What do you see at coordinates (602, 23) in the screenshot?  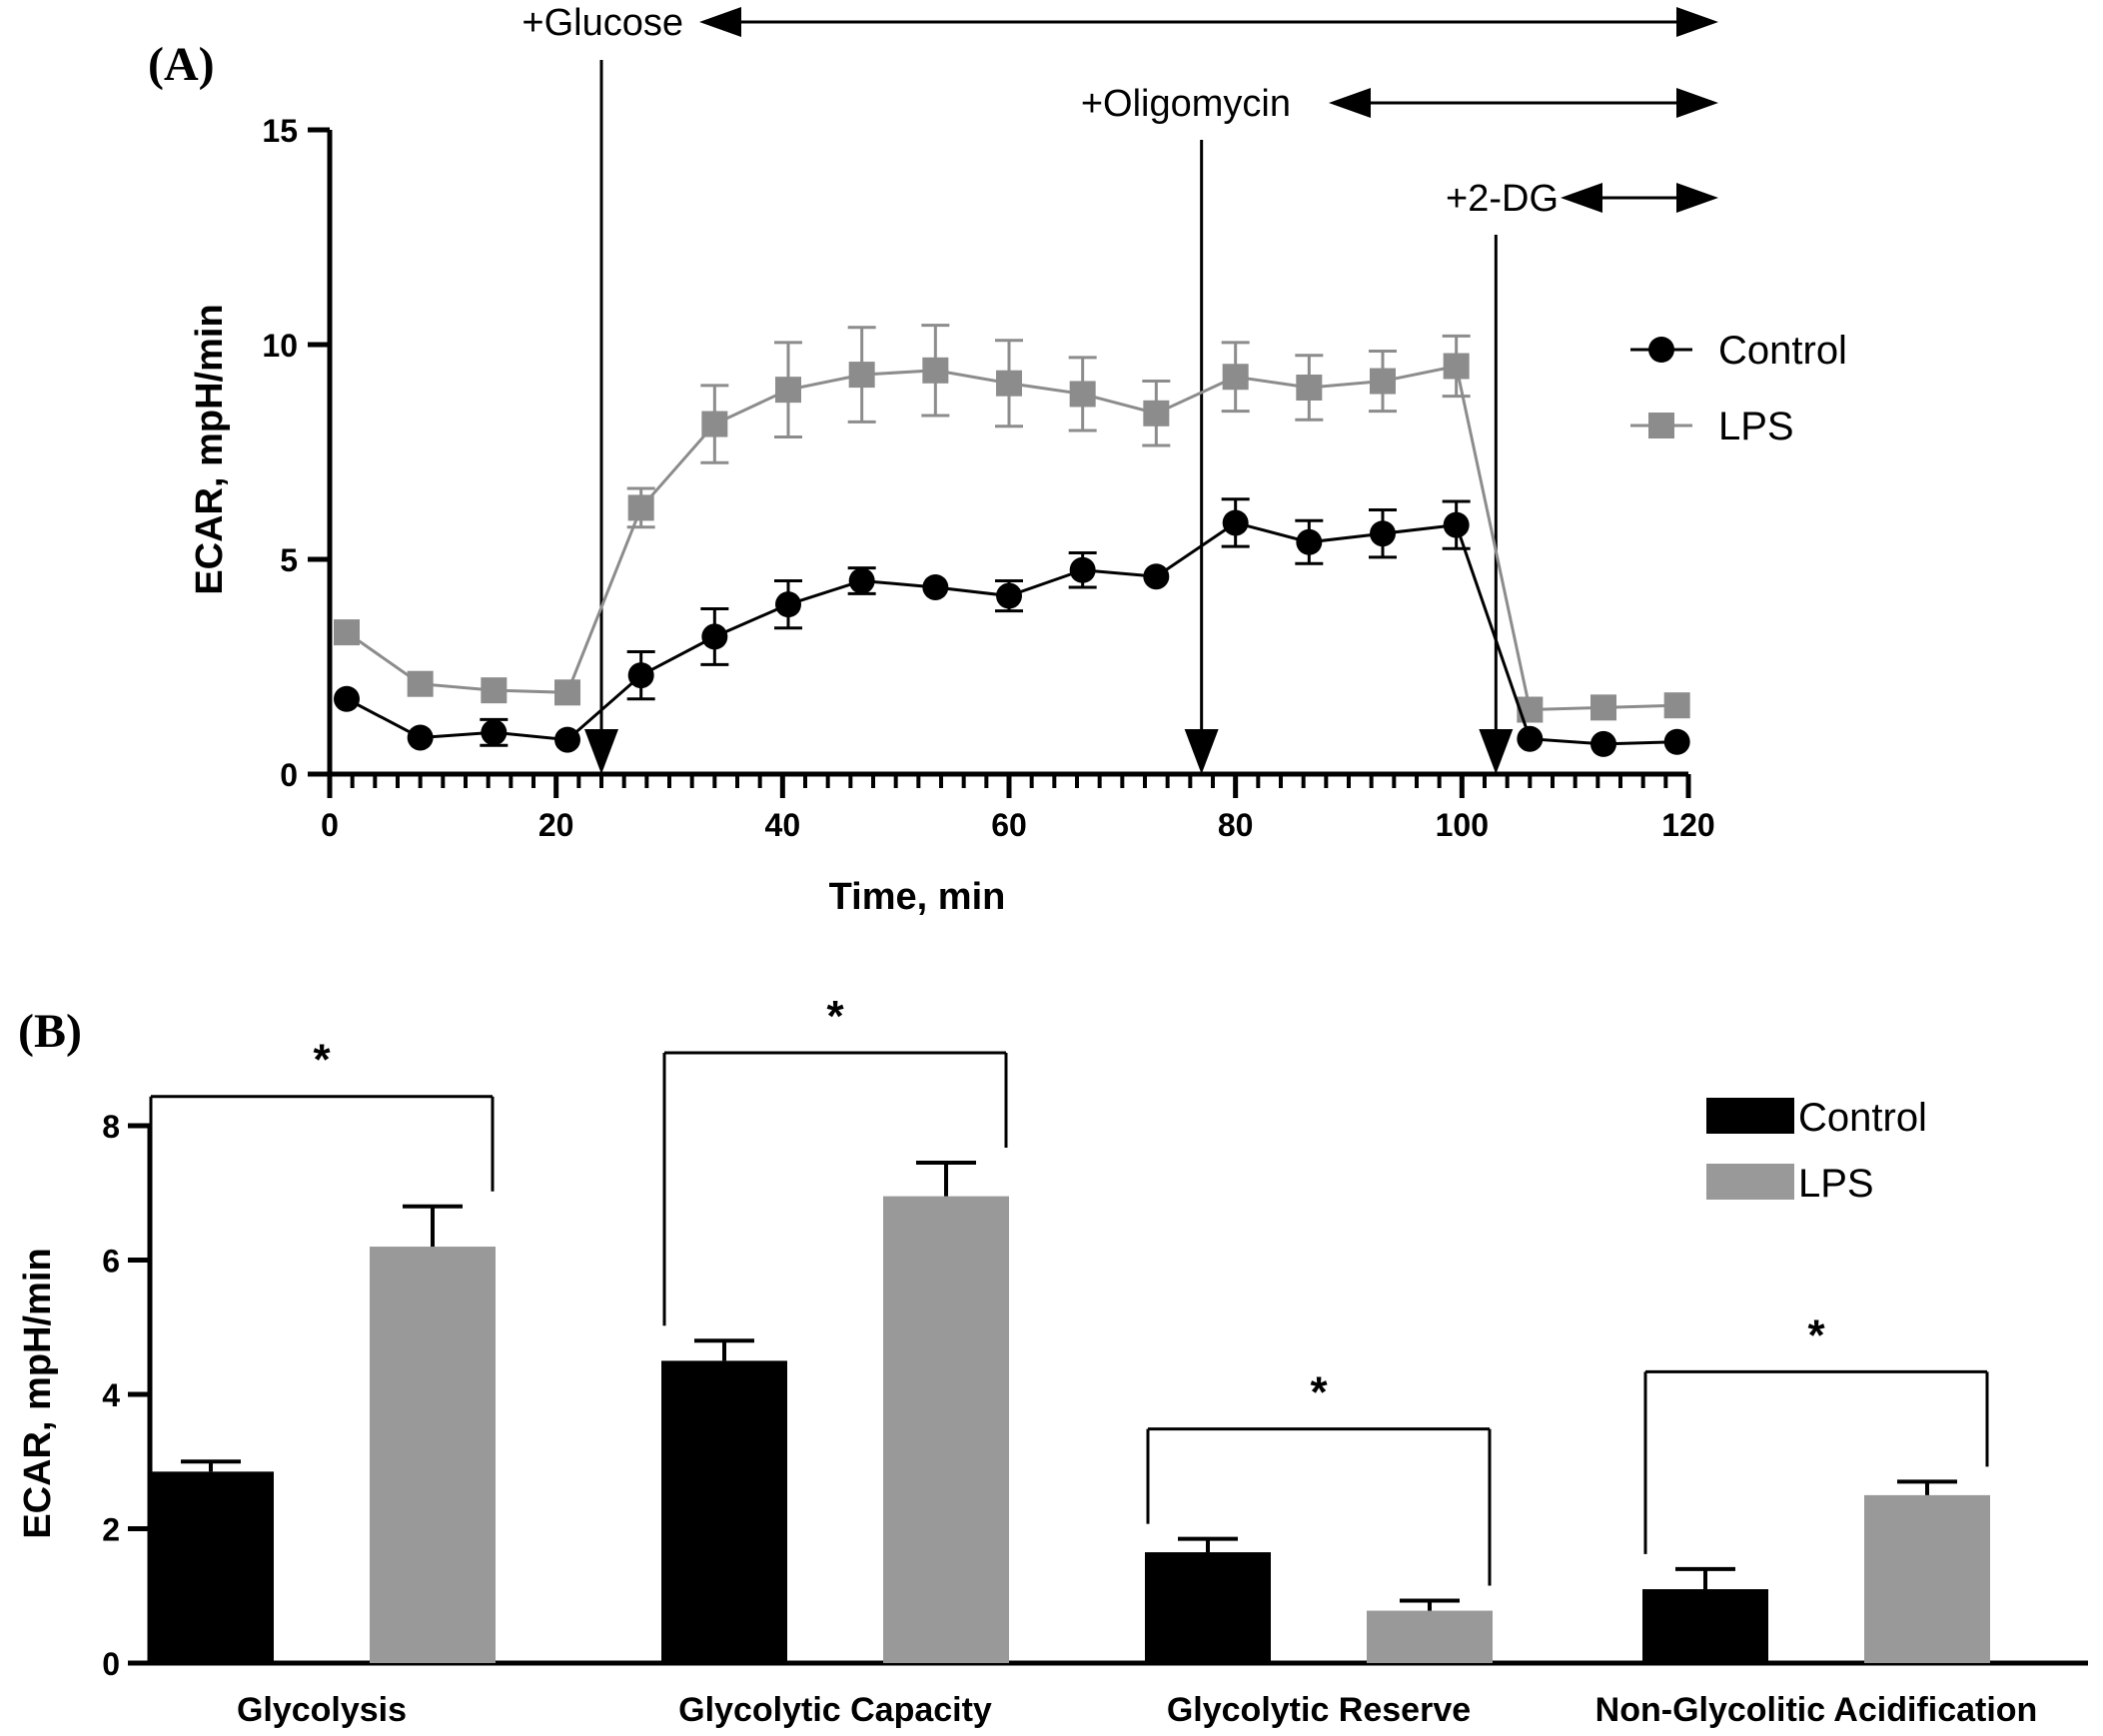 I see `injection-label: +Glucose` at bounding box center [602, 23].